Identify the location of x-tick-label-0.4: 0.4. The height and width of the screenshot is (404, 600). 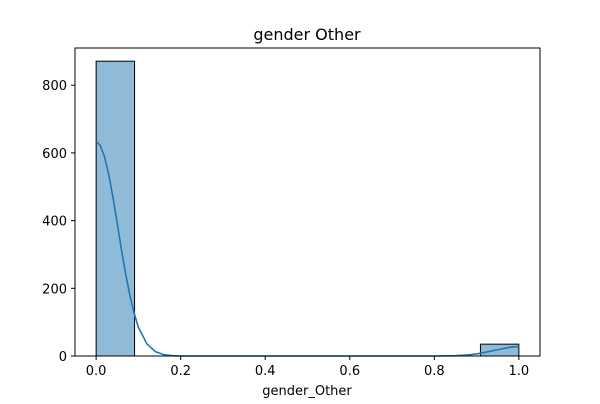
(265, 371).